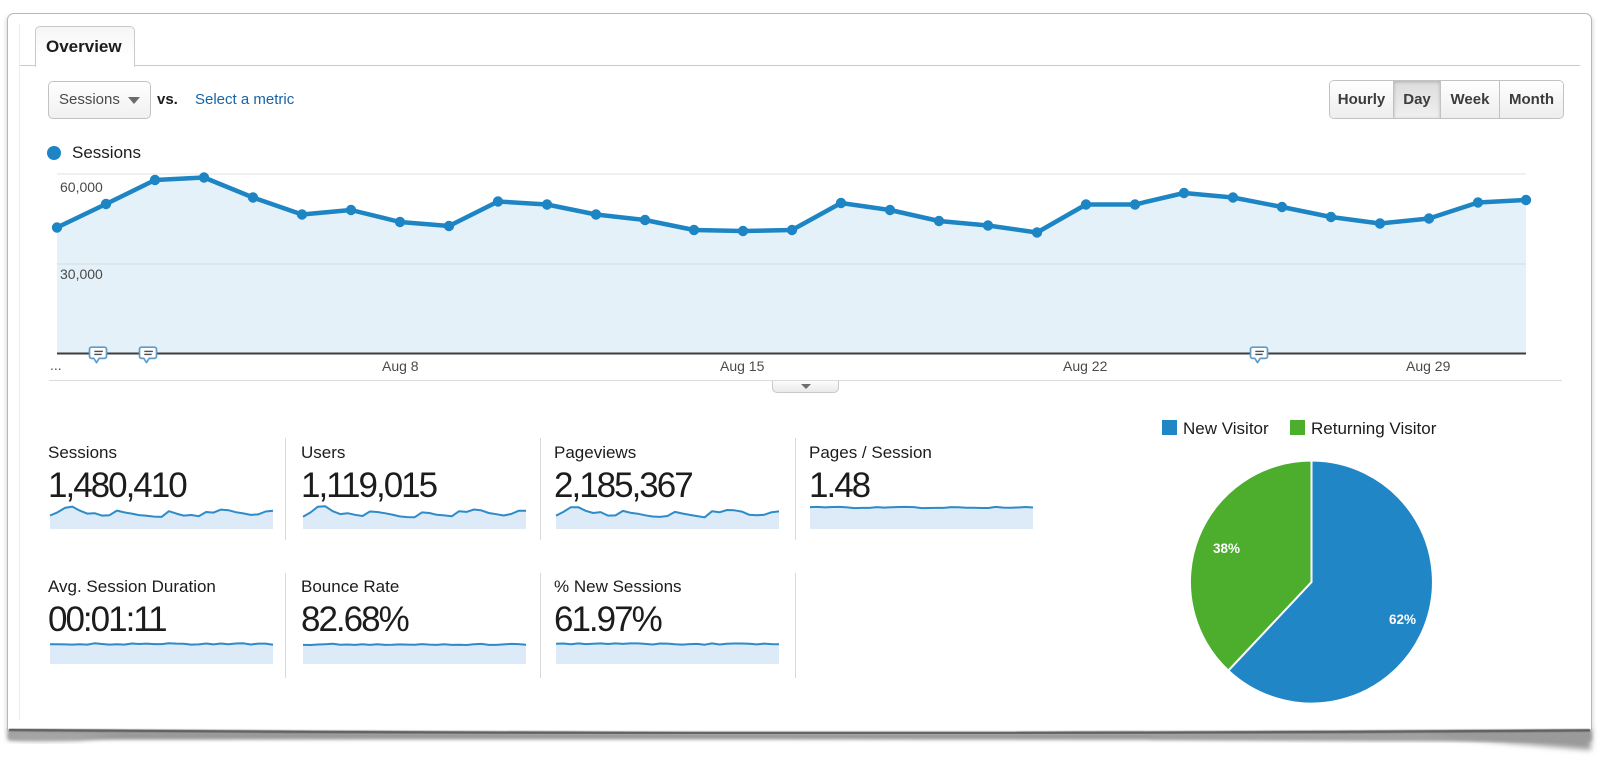  What do you see at coordinates (1402, 619) in the screenshot?
I see `svg-text: 62%` at bounding box center [1402, 619].